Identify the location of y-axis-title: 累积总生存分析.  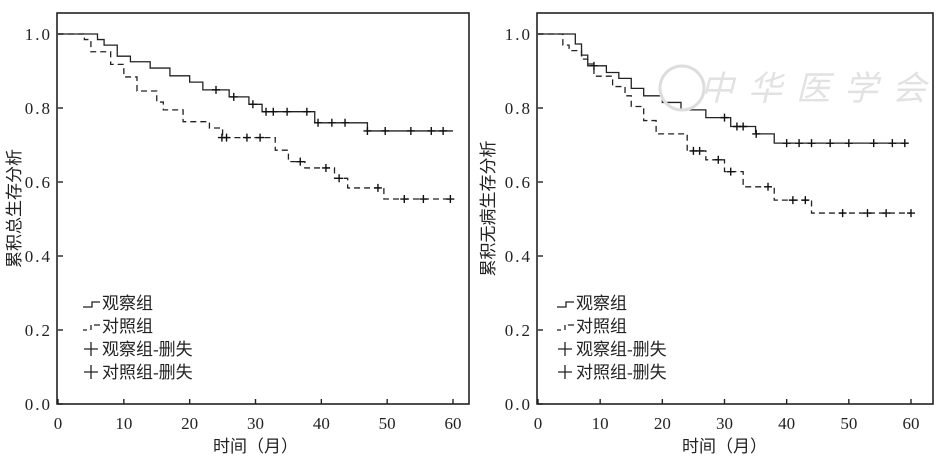
(14, 208).